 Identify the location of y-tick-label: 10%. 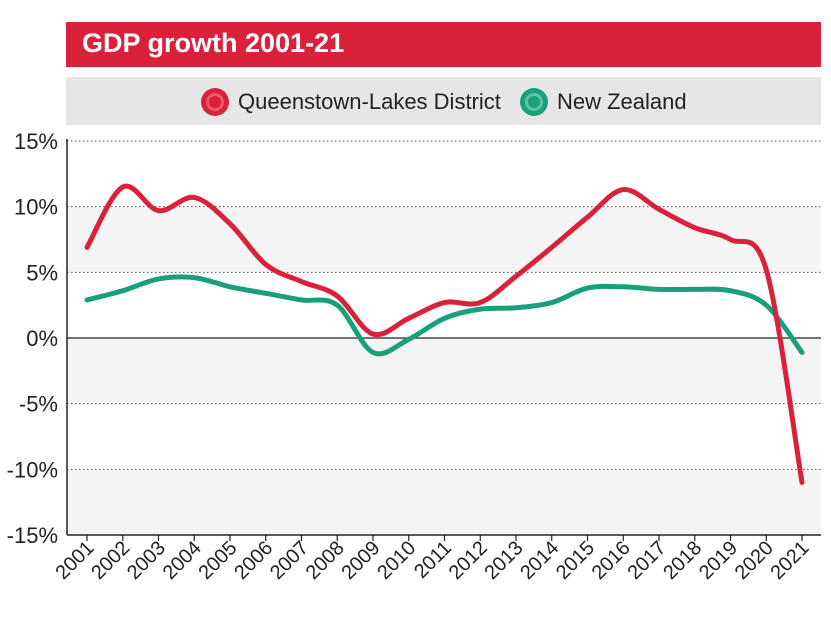
(36, 207).